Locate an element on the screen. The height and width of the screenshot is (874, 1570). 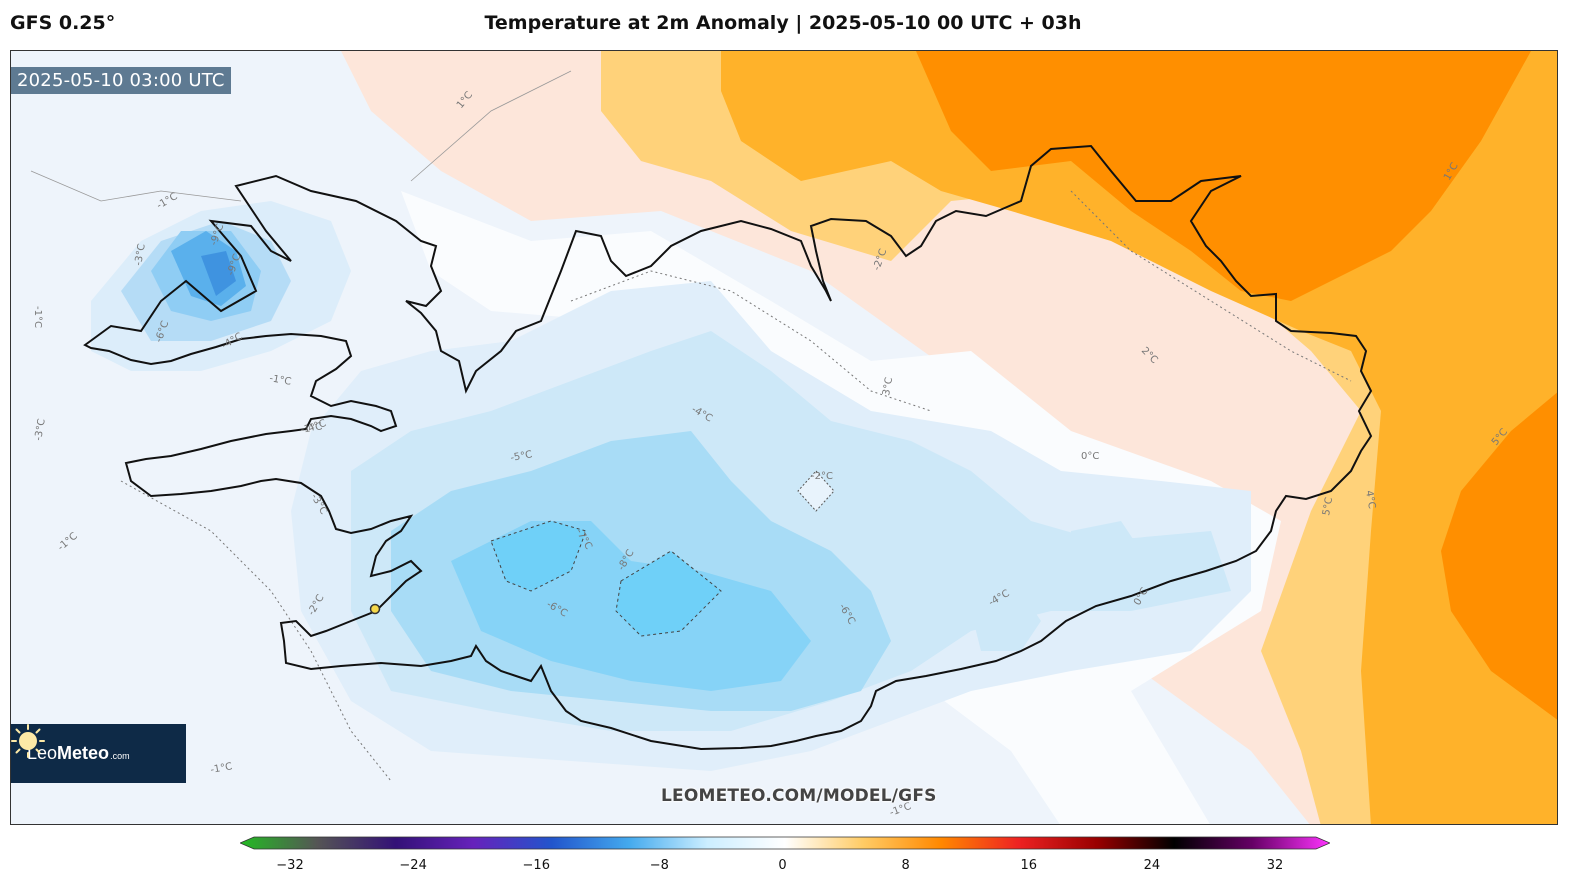
source-watermark: LEOMETEO.COM/MODEL/GFS is located at coordinates (799, 796).